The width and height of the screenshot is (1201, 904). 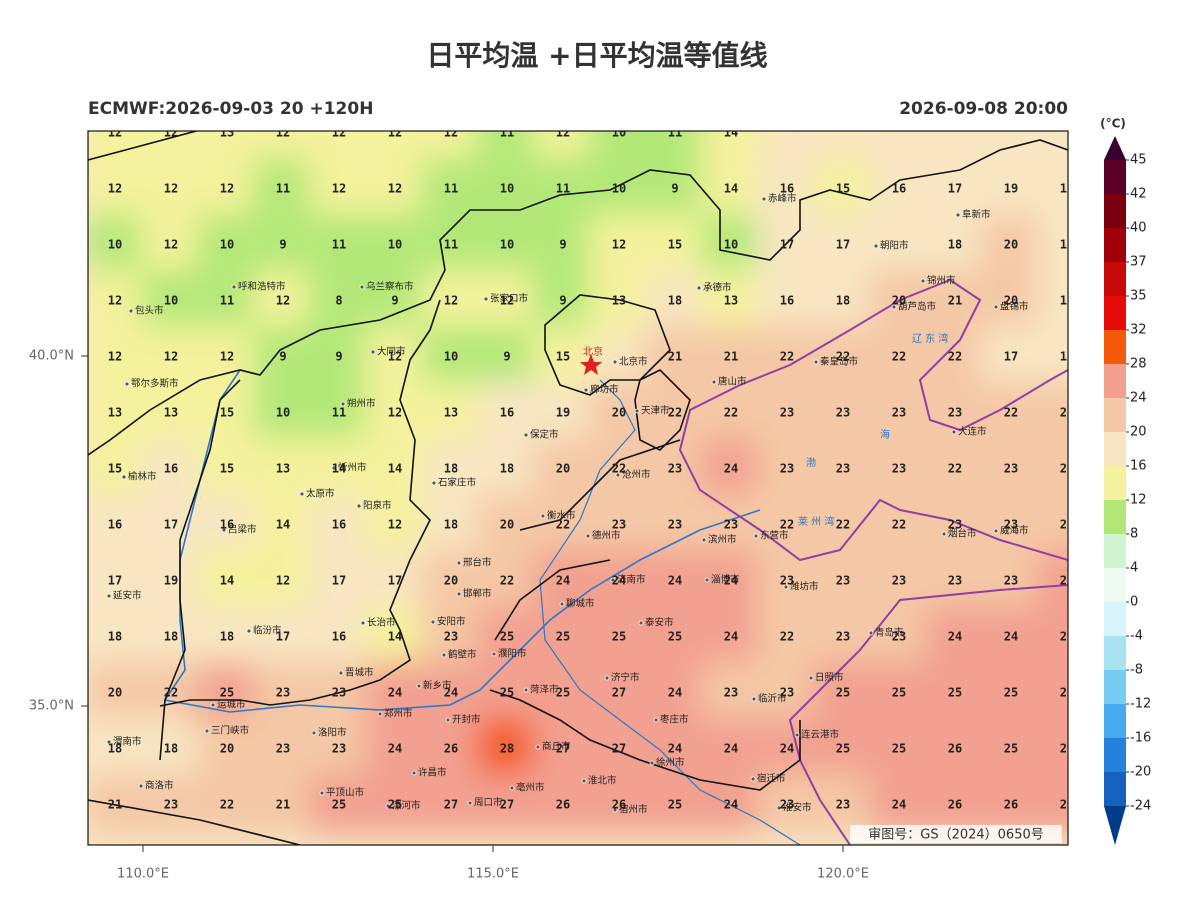 I want to click on temperature-value: 27, so click(x=619, y=749).